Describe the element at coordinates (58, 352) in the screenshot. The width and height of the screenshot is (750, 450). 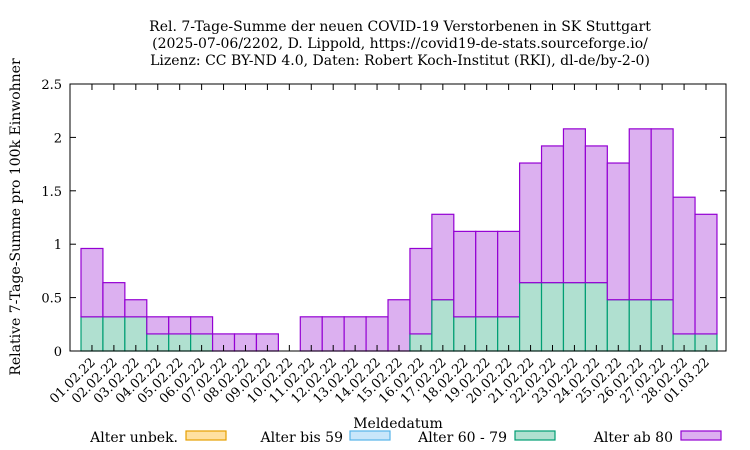
I see `y-tick-label: 0` at that location.